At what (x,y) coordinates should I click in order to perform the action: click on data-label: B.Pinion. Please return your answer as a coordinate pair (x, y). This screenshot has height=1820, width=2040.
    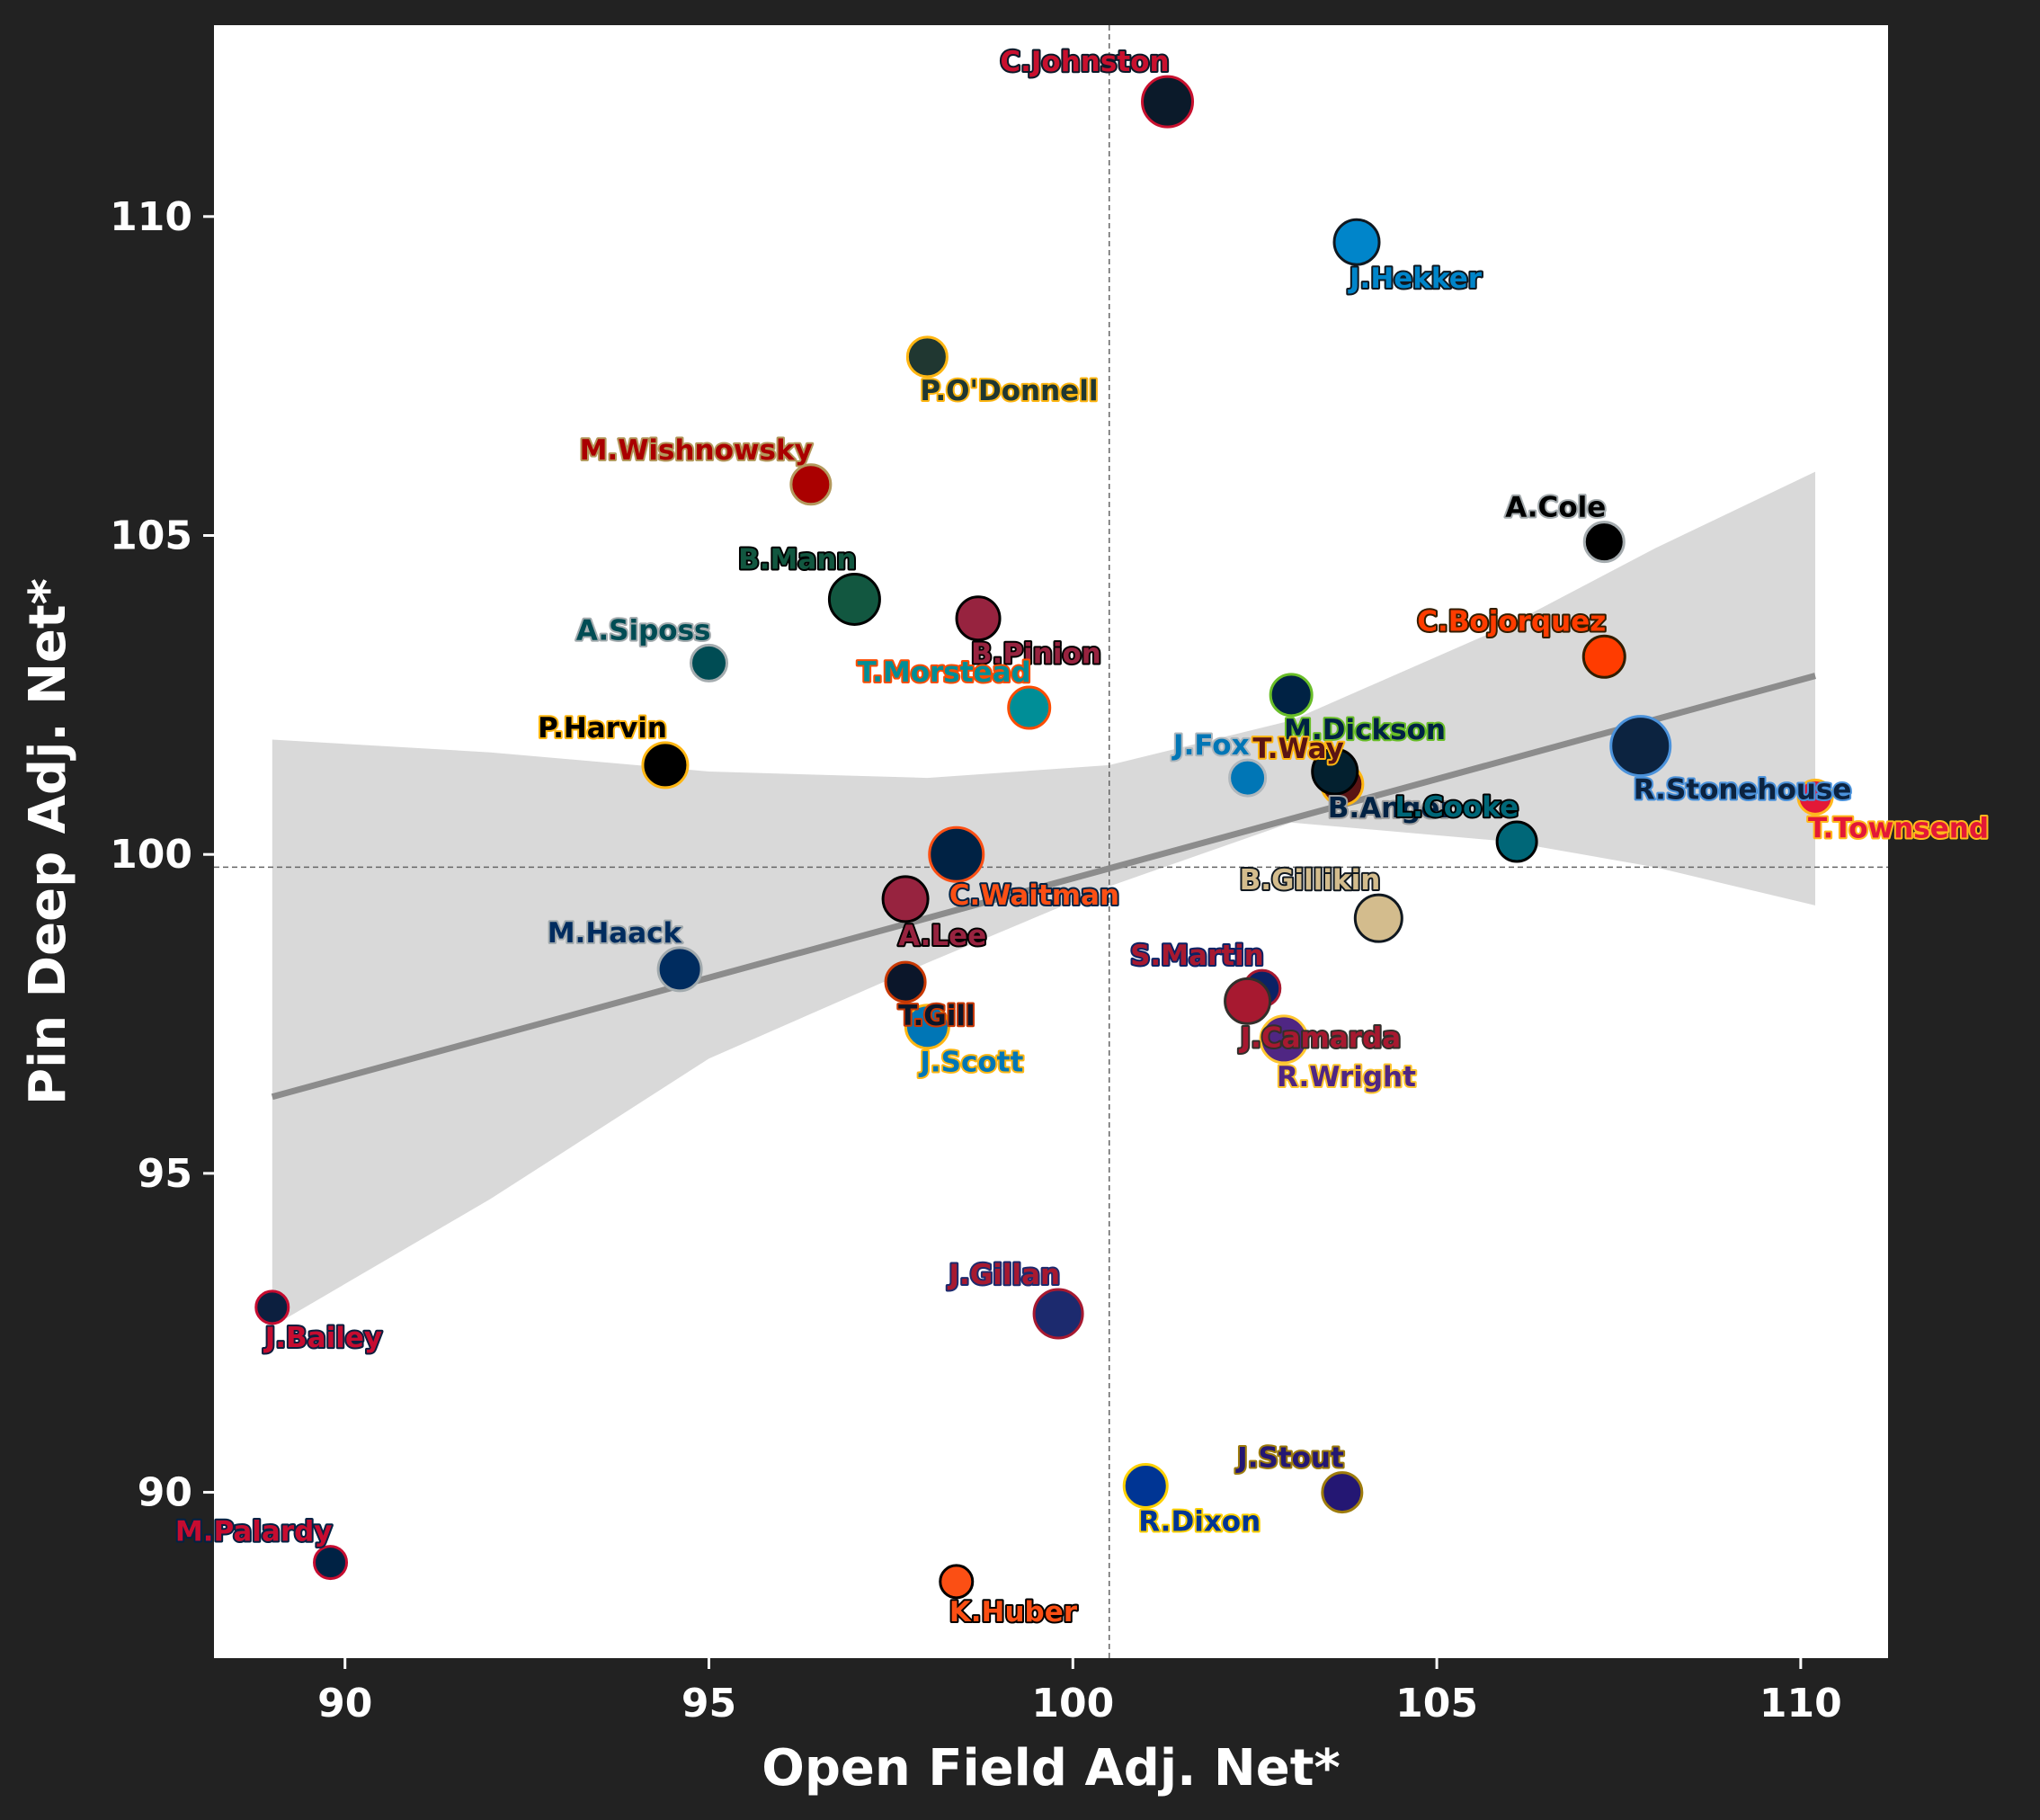
    Looking at the image, I should click on (1036, 655).